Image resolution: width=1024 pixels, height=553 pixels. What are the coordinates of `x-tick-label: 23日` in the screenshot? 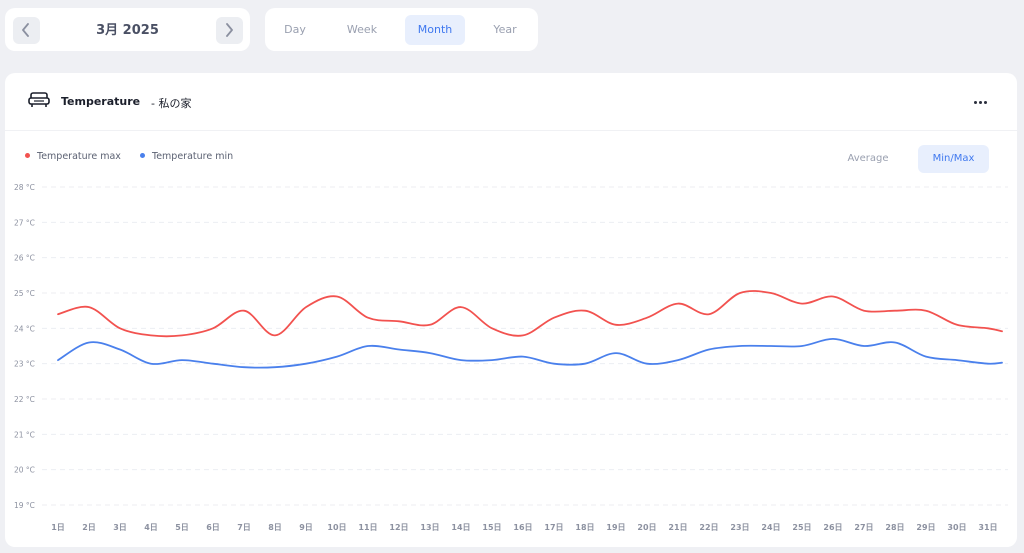 It's located at (739, 527).